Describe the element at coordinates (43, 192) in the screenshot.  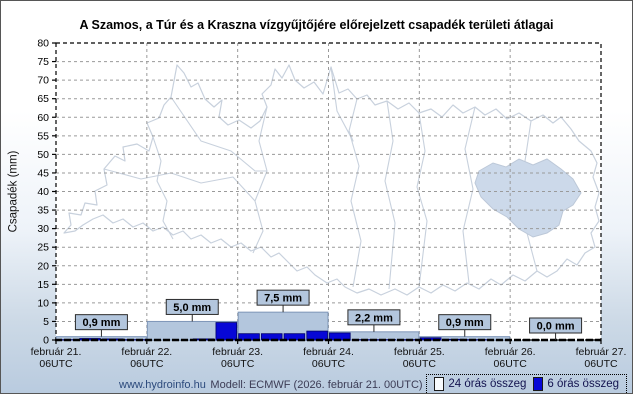
I see `svg-text: 40` at that location.